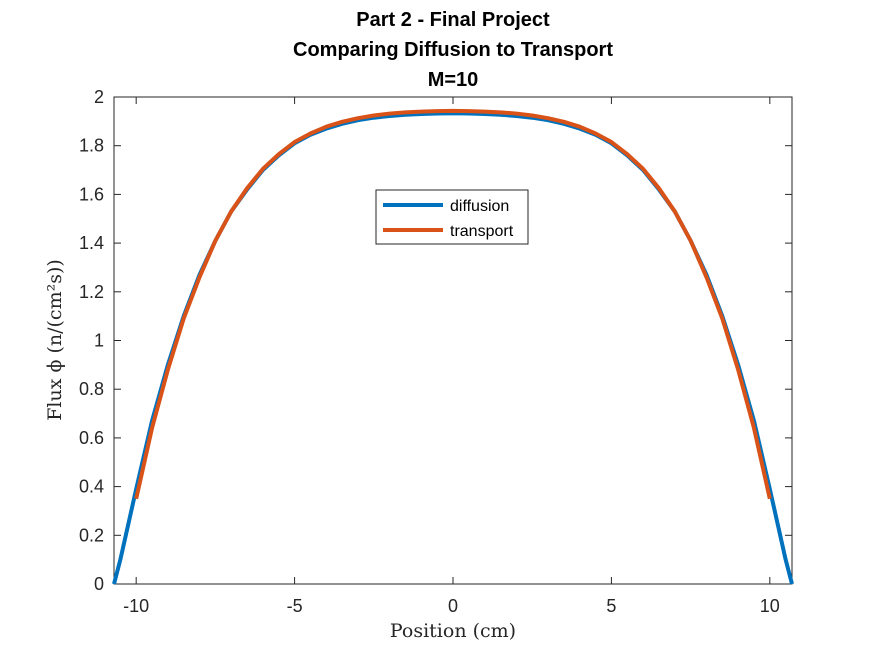  I want to click on y-tick-label: 1.2, so click(91, 292).